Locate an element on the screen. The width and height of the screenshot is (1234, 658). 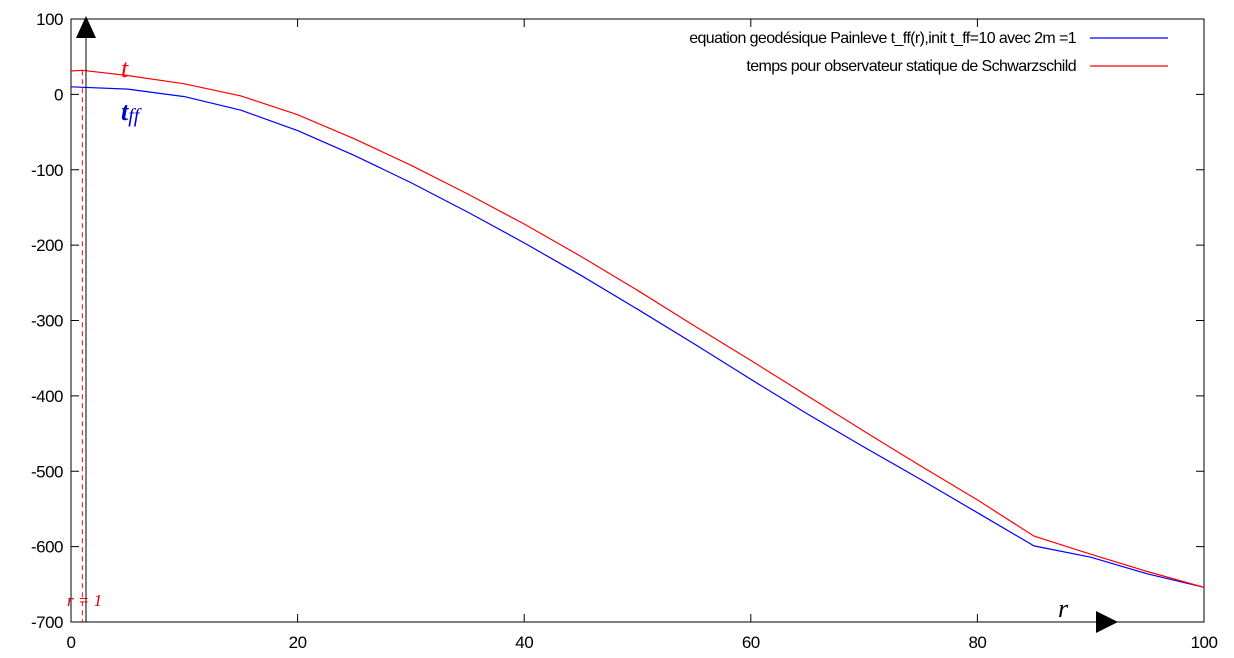
y-tick-label: -200 is located at coordinates (47, 245).